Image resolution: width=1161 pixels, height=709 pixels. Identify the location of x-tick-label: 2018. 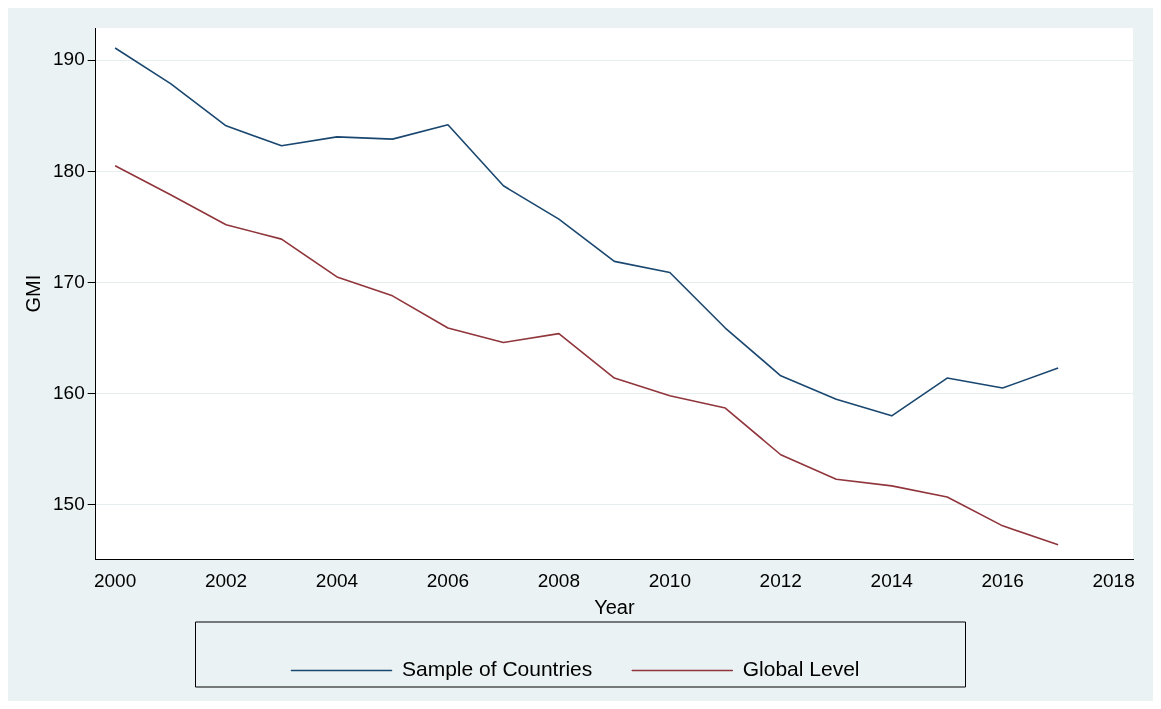
(1113, 580).